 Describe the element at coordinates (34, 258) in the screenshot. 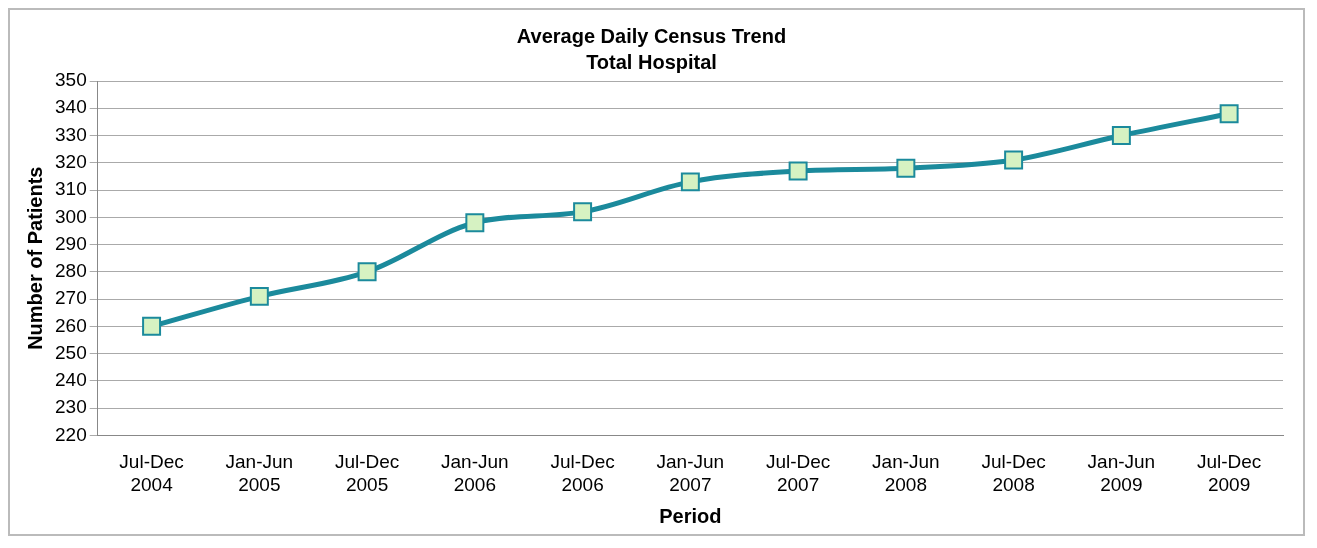

I see `y-axis-title: Number of Patients` at that location.